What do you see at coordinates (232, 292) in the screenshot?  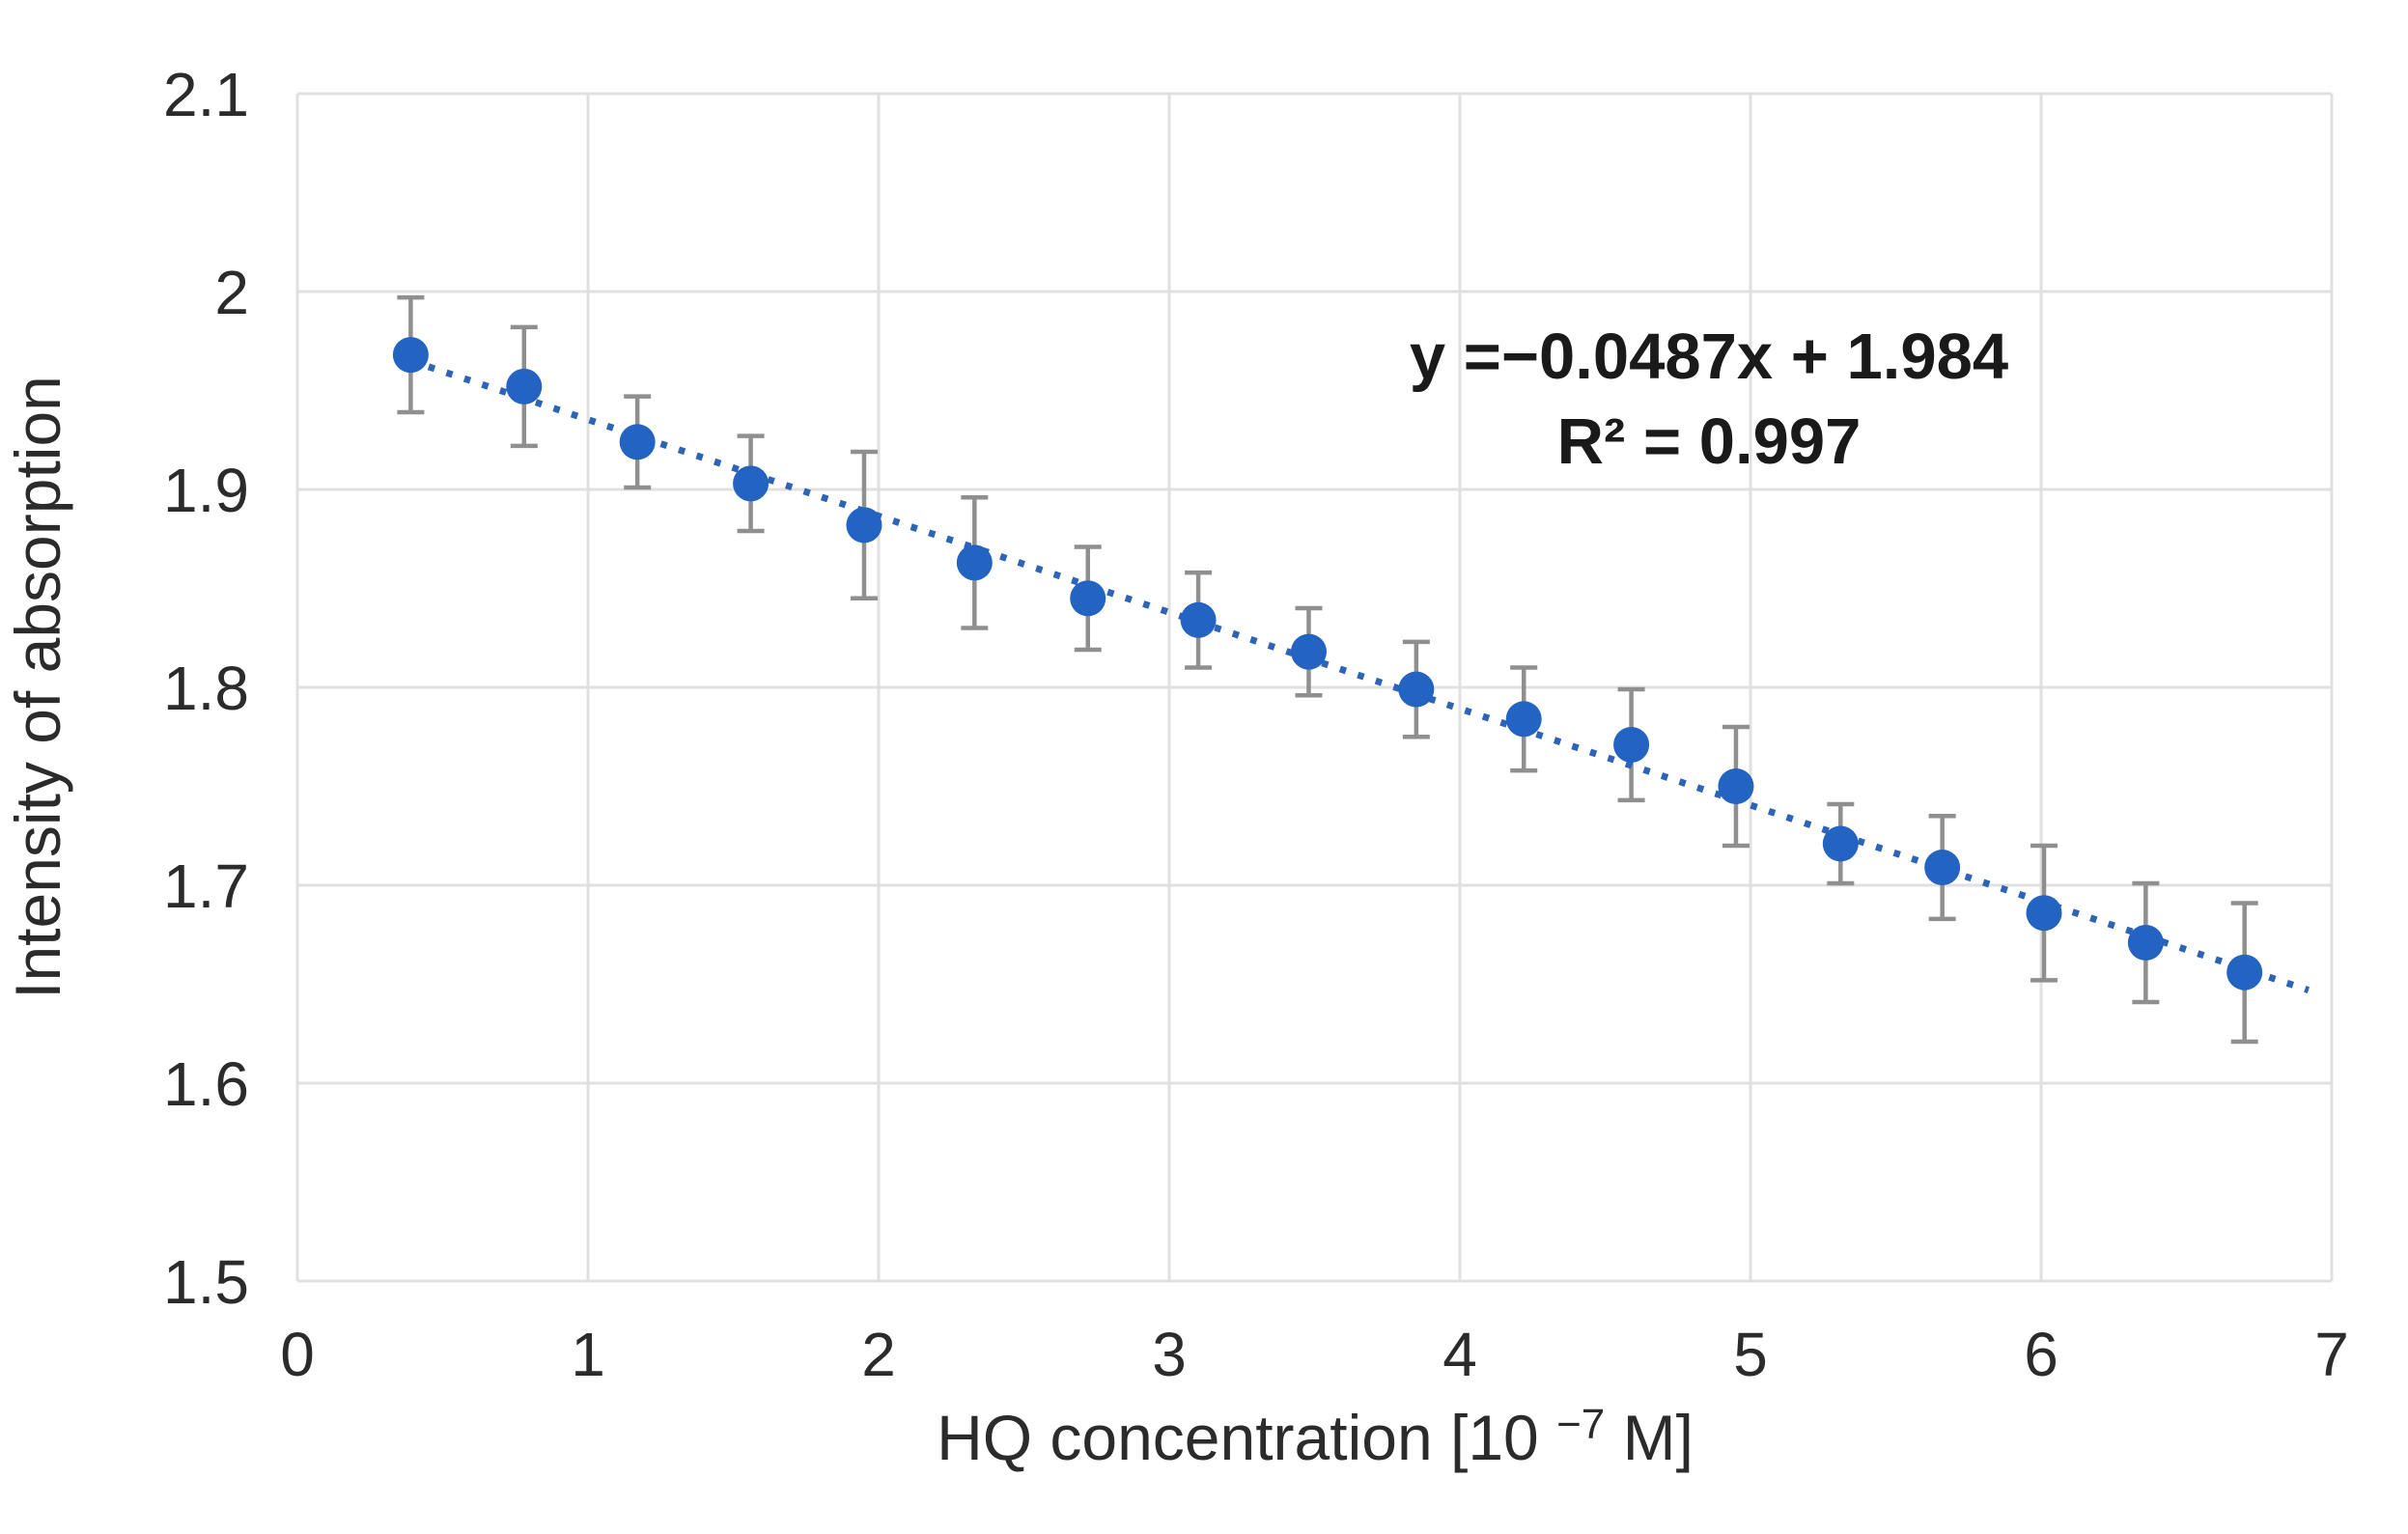 I see `y-tick-label: 2` at bounding box center [232, 292].